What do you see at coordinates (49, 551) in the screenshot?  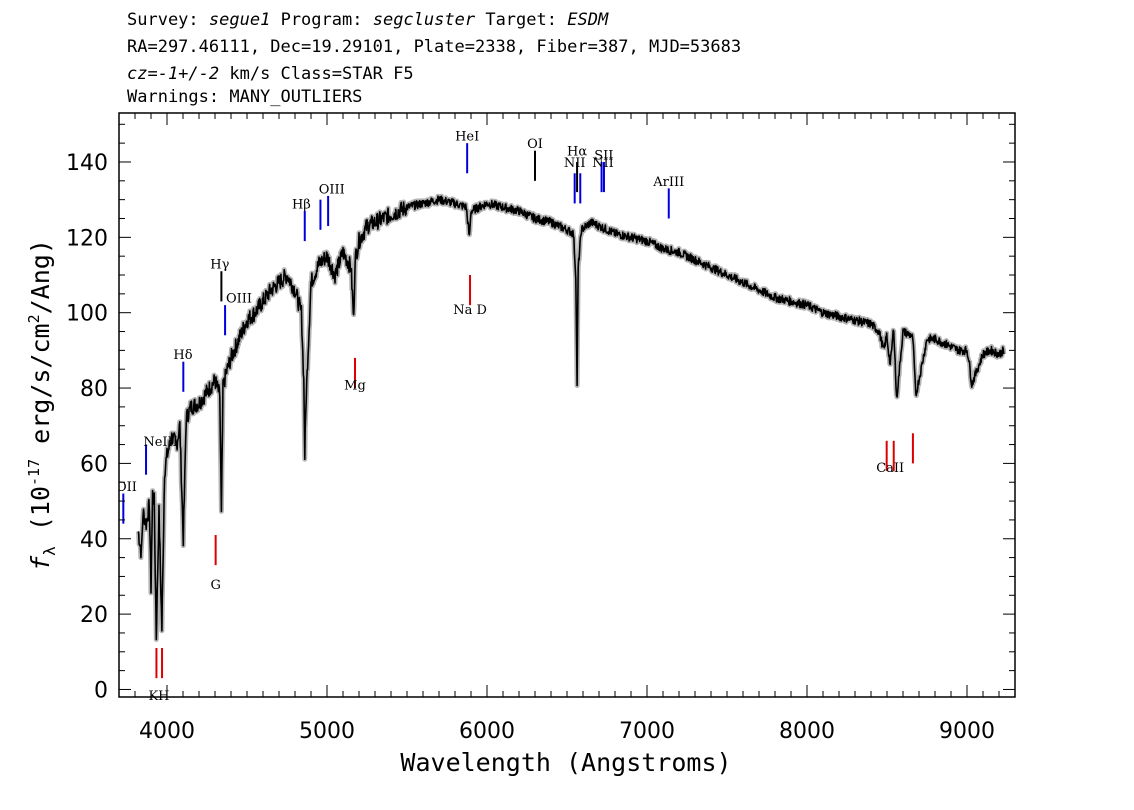 I see `y-axis-subscript: λ` at bounding box center [49, 551].